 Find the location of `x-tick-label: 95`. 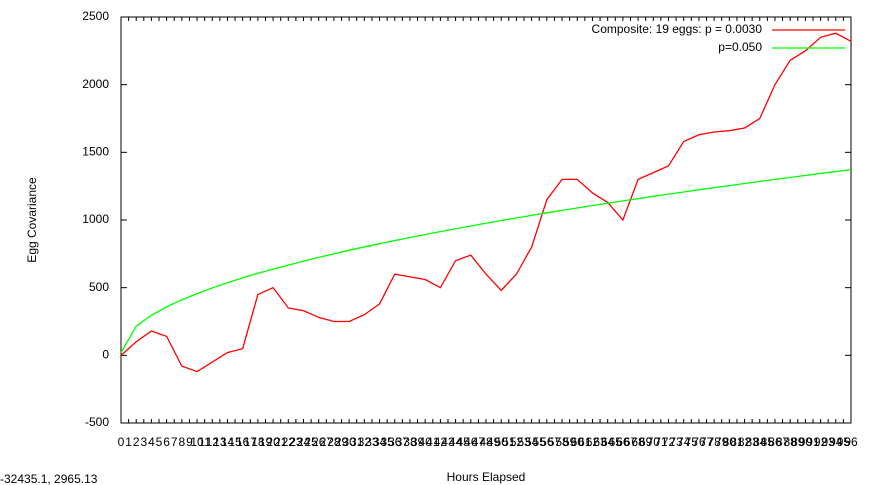

x-tick-label: 95 is located at coordinates (844, 442).